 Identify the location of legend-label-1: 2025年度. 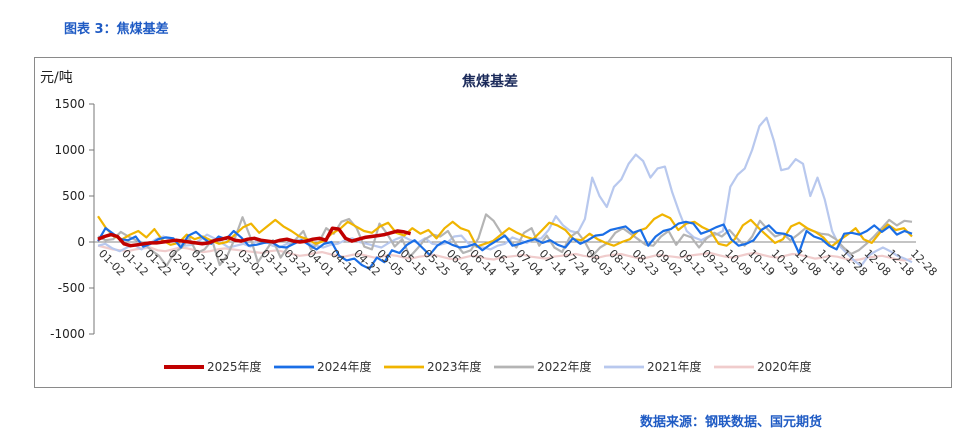
(234, 366).